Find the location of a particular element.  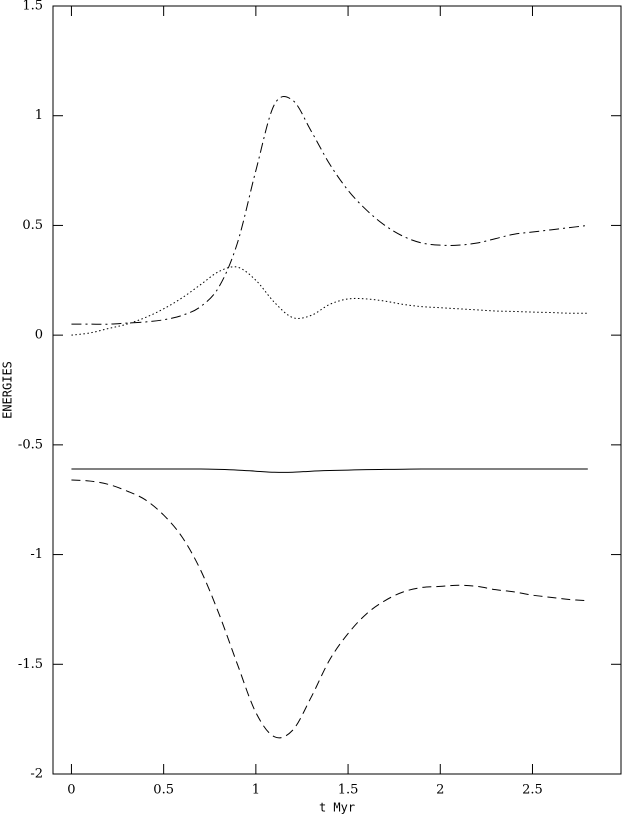

x-axis-label: t Myr is located at coordinates (337, 808).